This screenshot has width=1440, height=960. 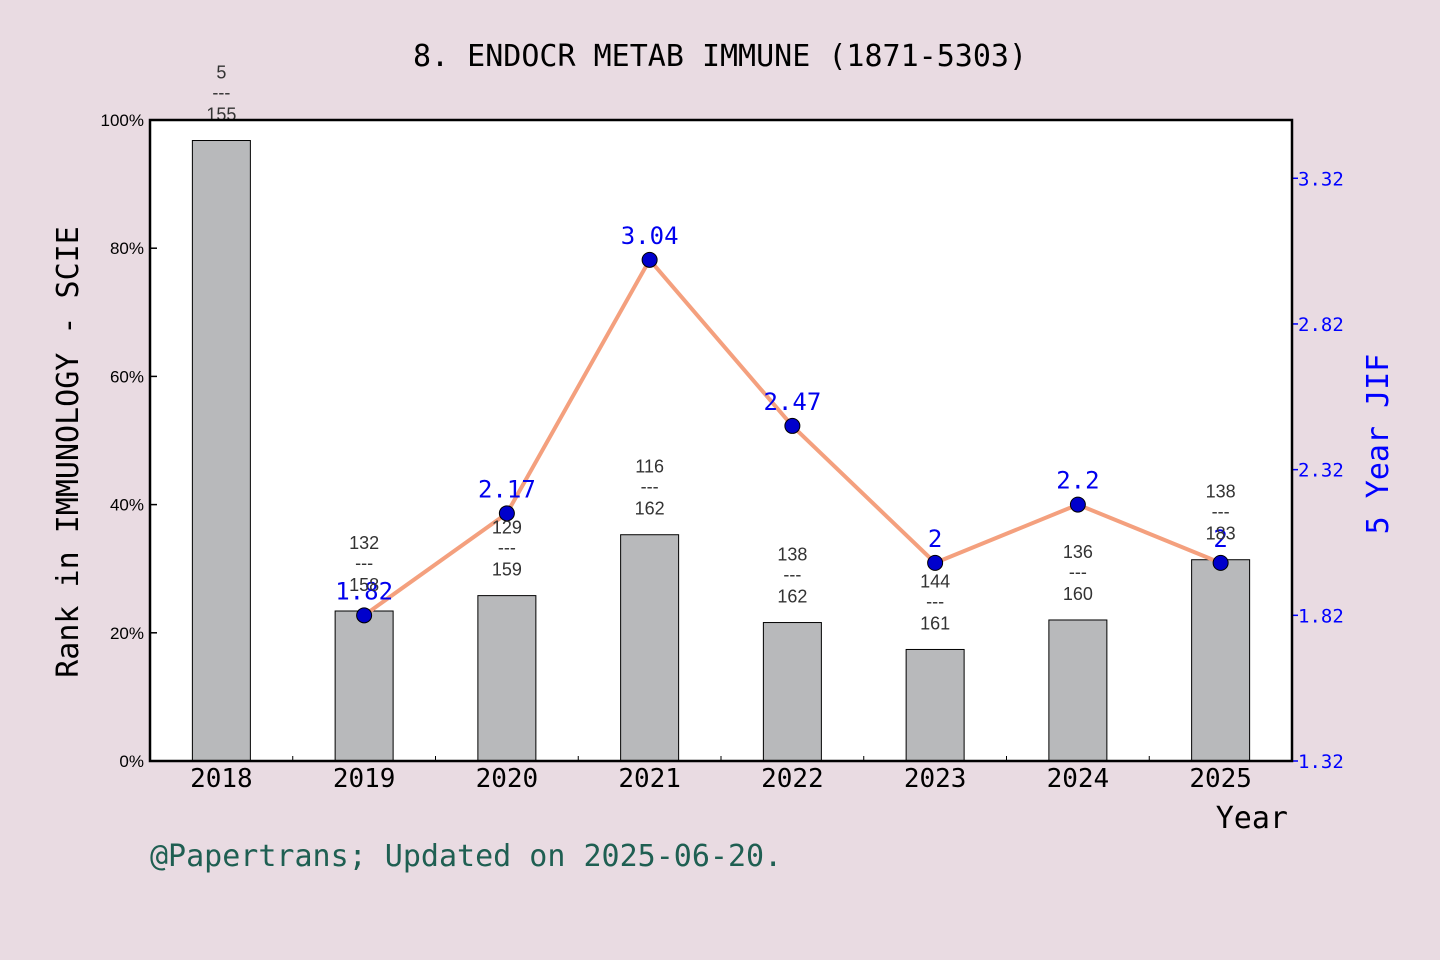 I want to click on rank-label-2018: 5--- 155, so click(x=221, y=94).